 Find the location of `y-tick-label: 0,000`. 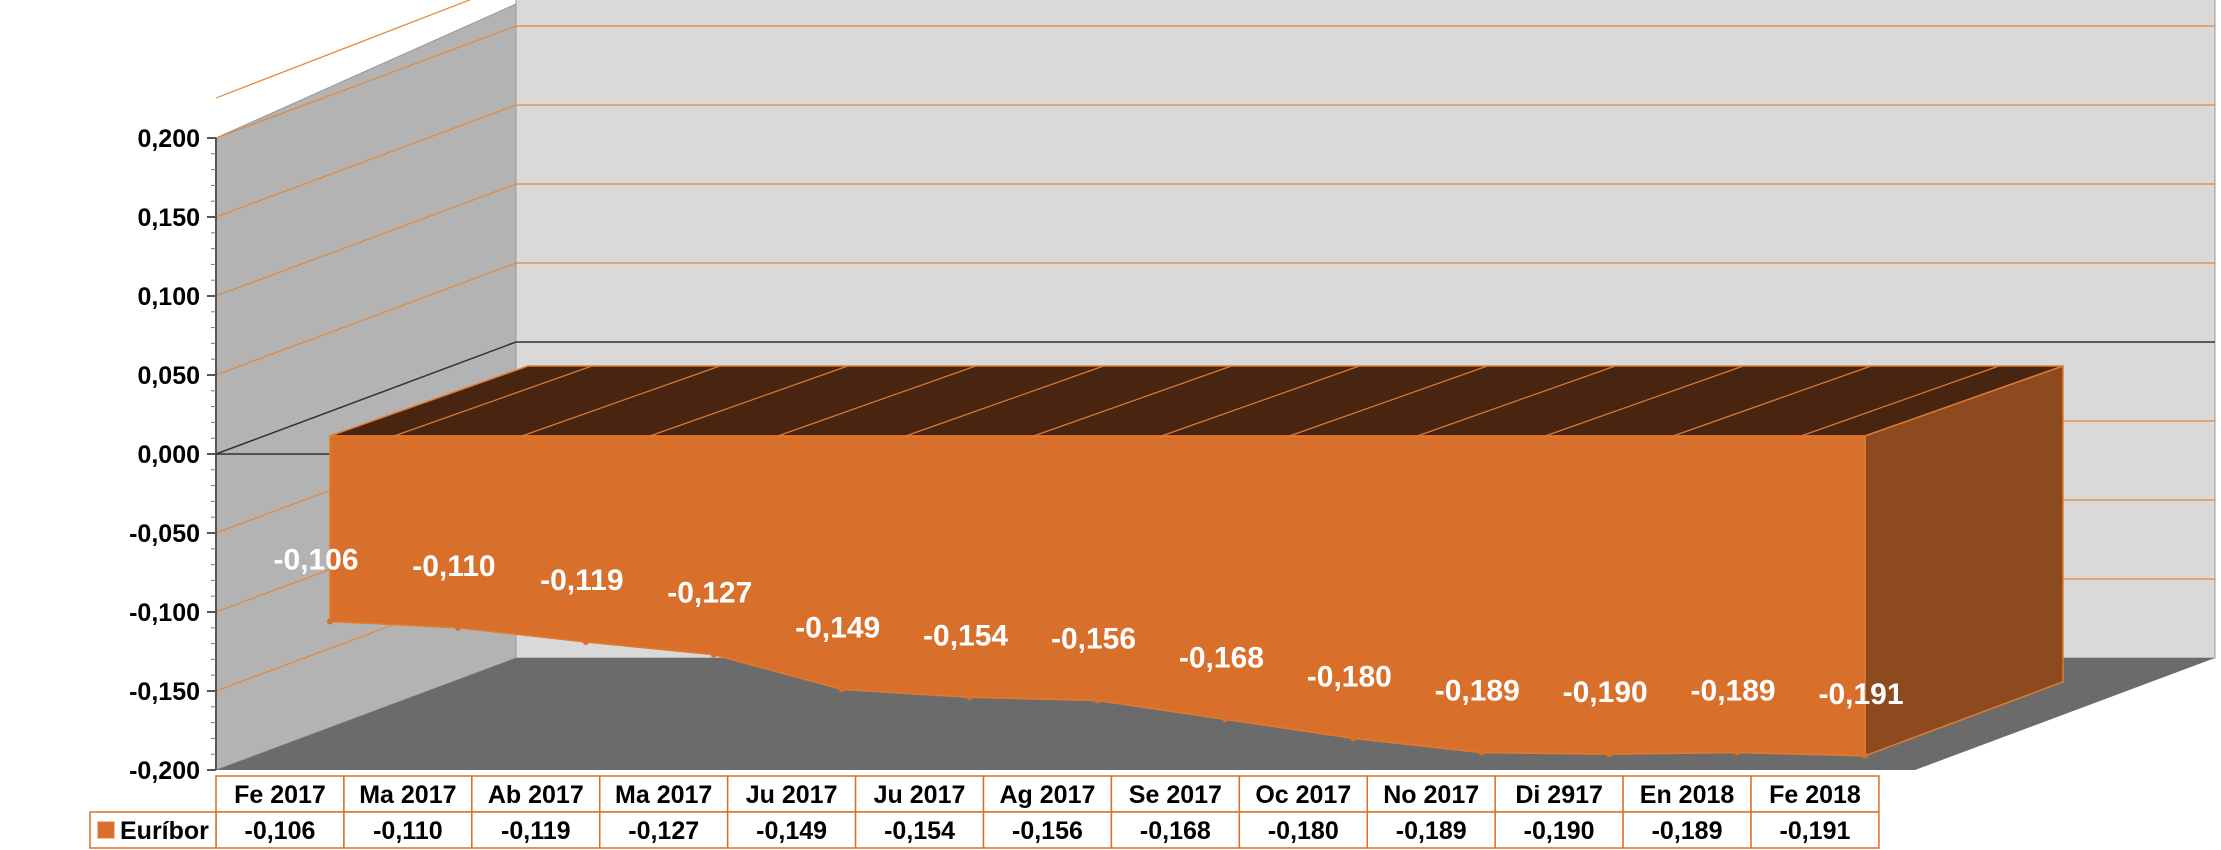

y-tick-label: 0,000 is located at coordinates (168, 455).